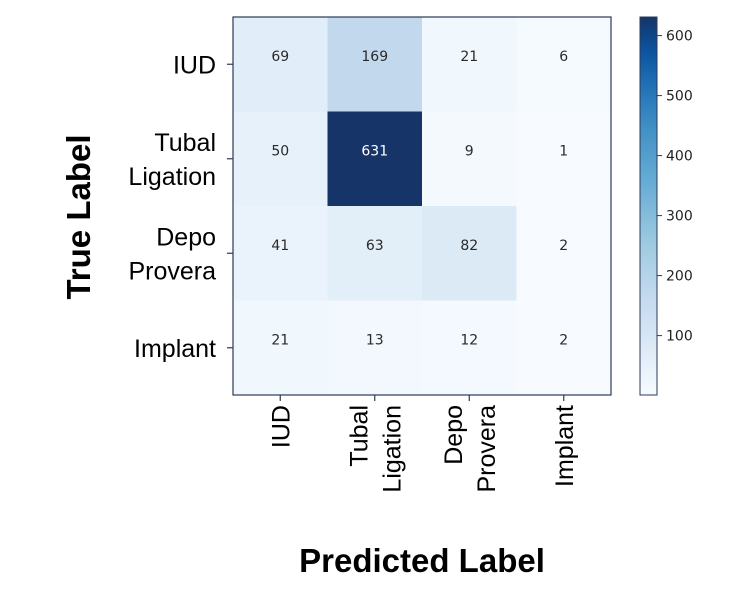  I want to click on colorbar-tick-label: 400, so click(679, 157).